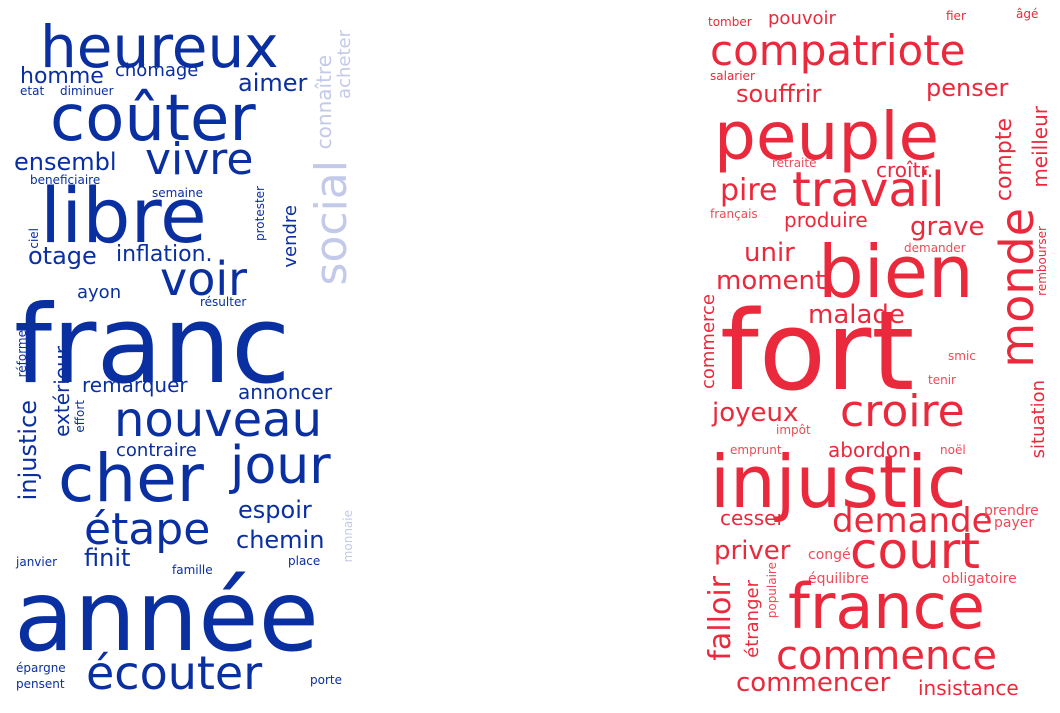 Image resolution: width=1060 pixels, height=713 pixels. I want to click on word-unir: unir, so click(769, 253).